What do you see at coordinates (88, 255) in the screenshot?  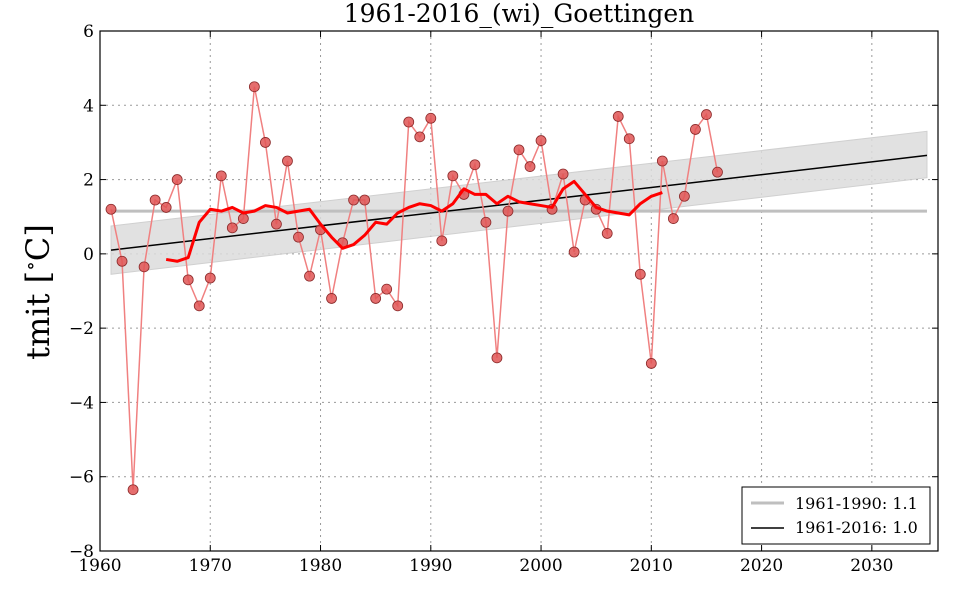 I see `y-tick-label: 0` at bounding box center [88, 255].